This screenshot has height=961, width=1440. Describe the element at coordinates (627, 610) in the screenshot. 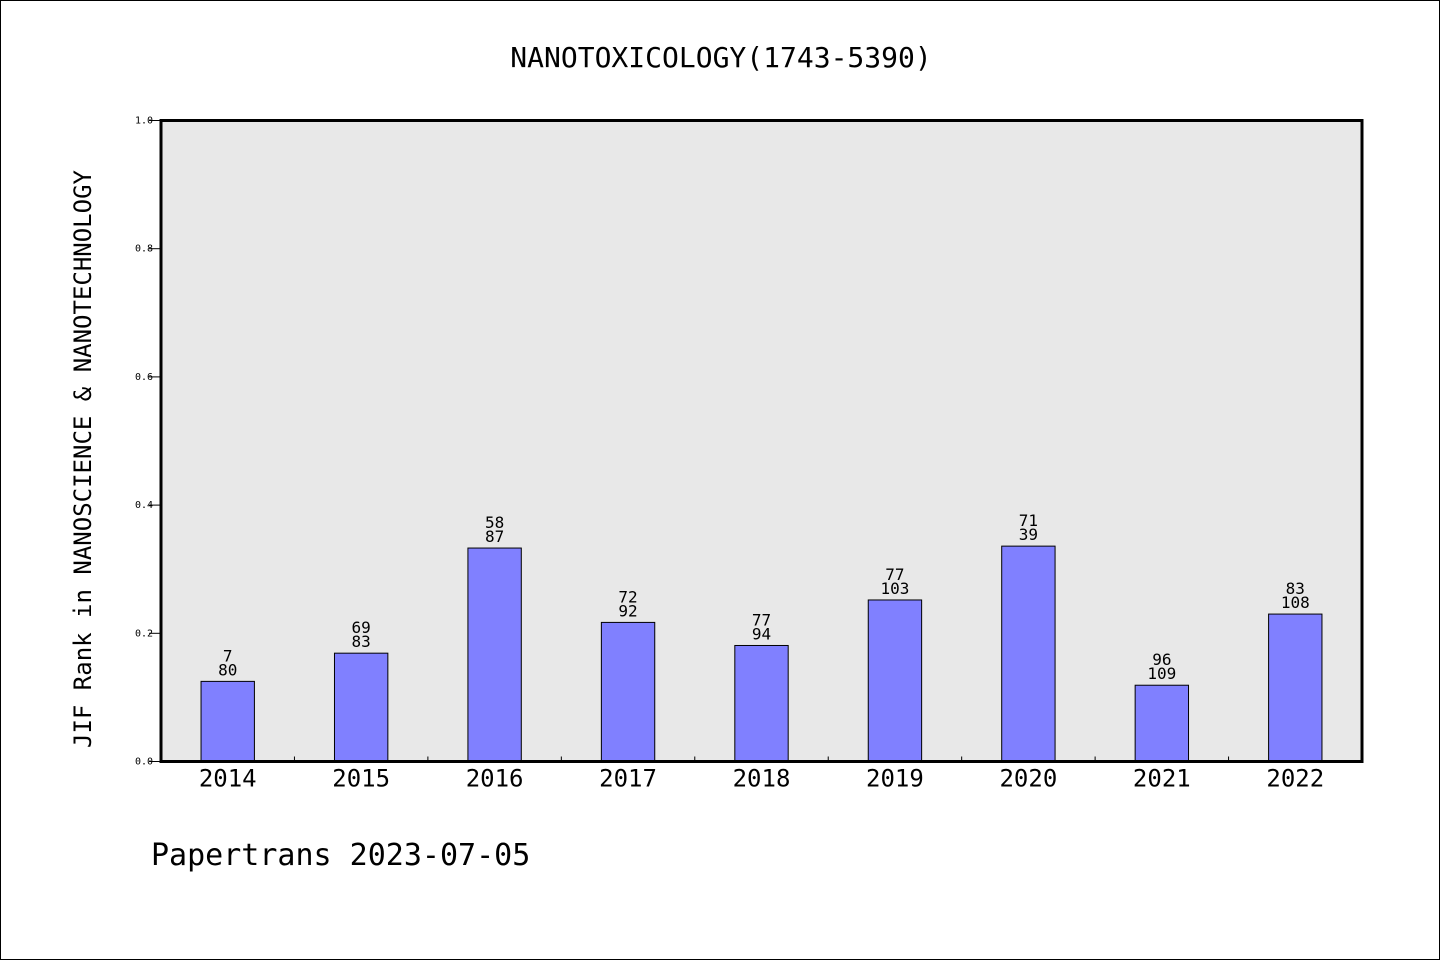

I see `total-label: 92` at that location.